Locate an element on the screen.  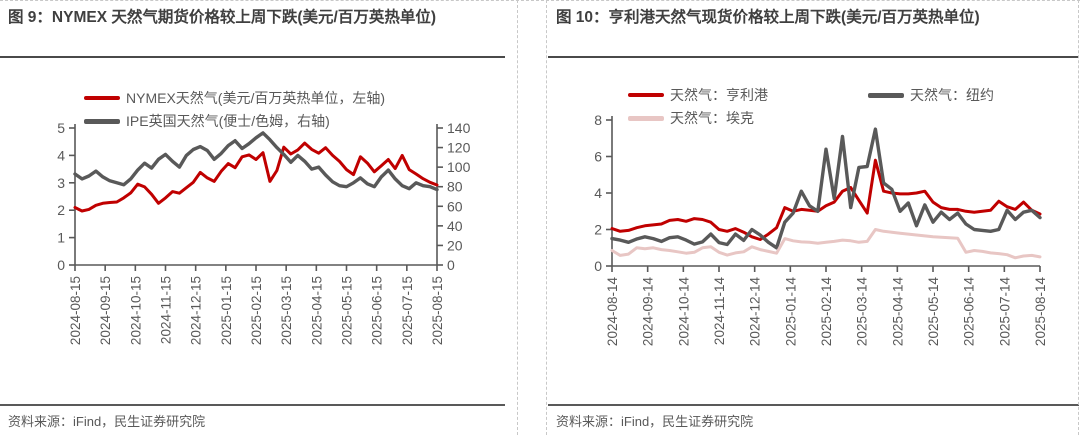
svg-text: 2024-08-15 is located at coordinates (75, 310).